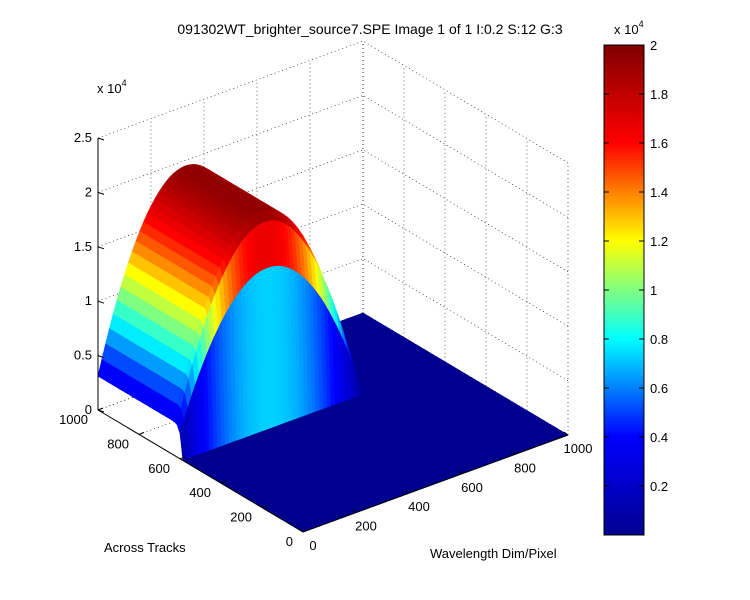  Describe the element at coordinates (419, 506) in the screenshot. I see `x-tick-label: 400` at that location.